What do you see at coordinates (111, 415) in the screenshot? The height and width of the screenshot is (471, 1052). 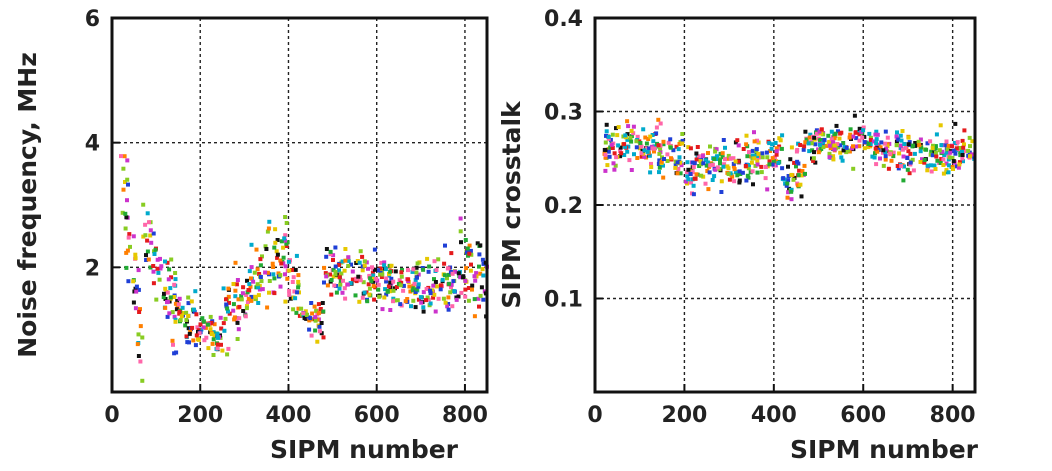 I see `x-tick-label: 0` at bounding box center [111, 415].